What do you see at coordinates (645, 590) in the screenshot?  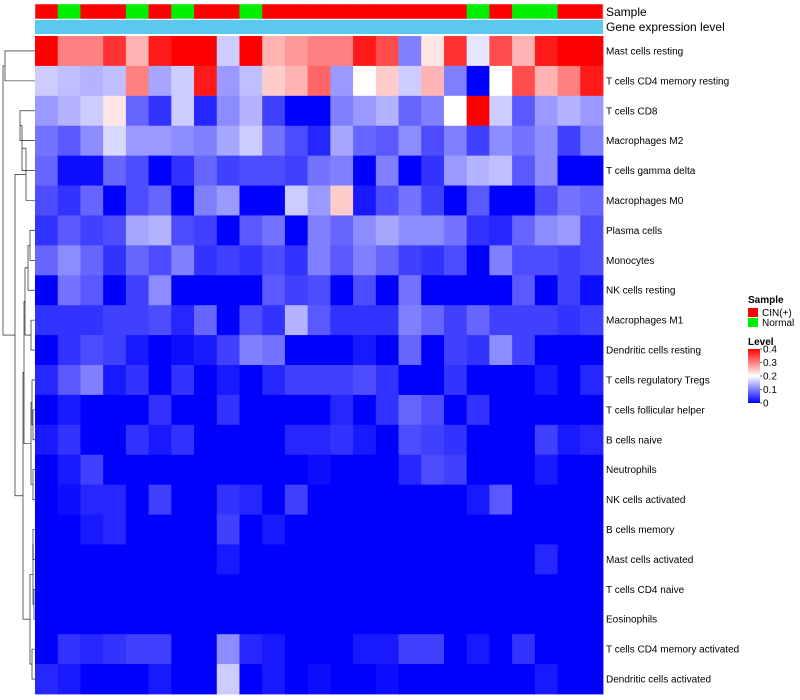 I see `row-label: T cells CD4 naive` at bounding box center [645, 590].